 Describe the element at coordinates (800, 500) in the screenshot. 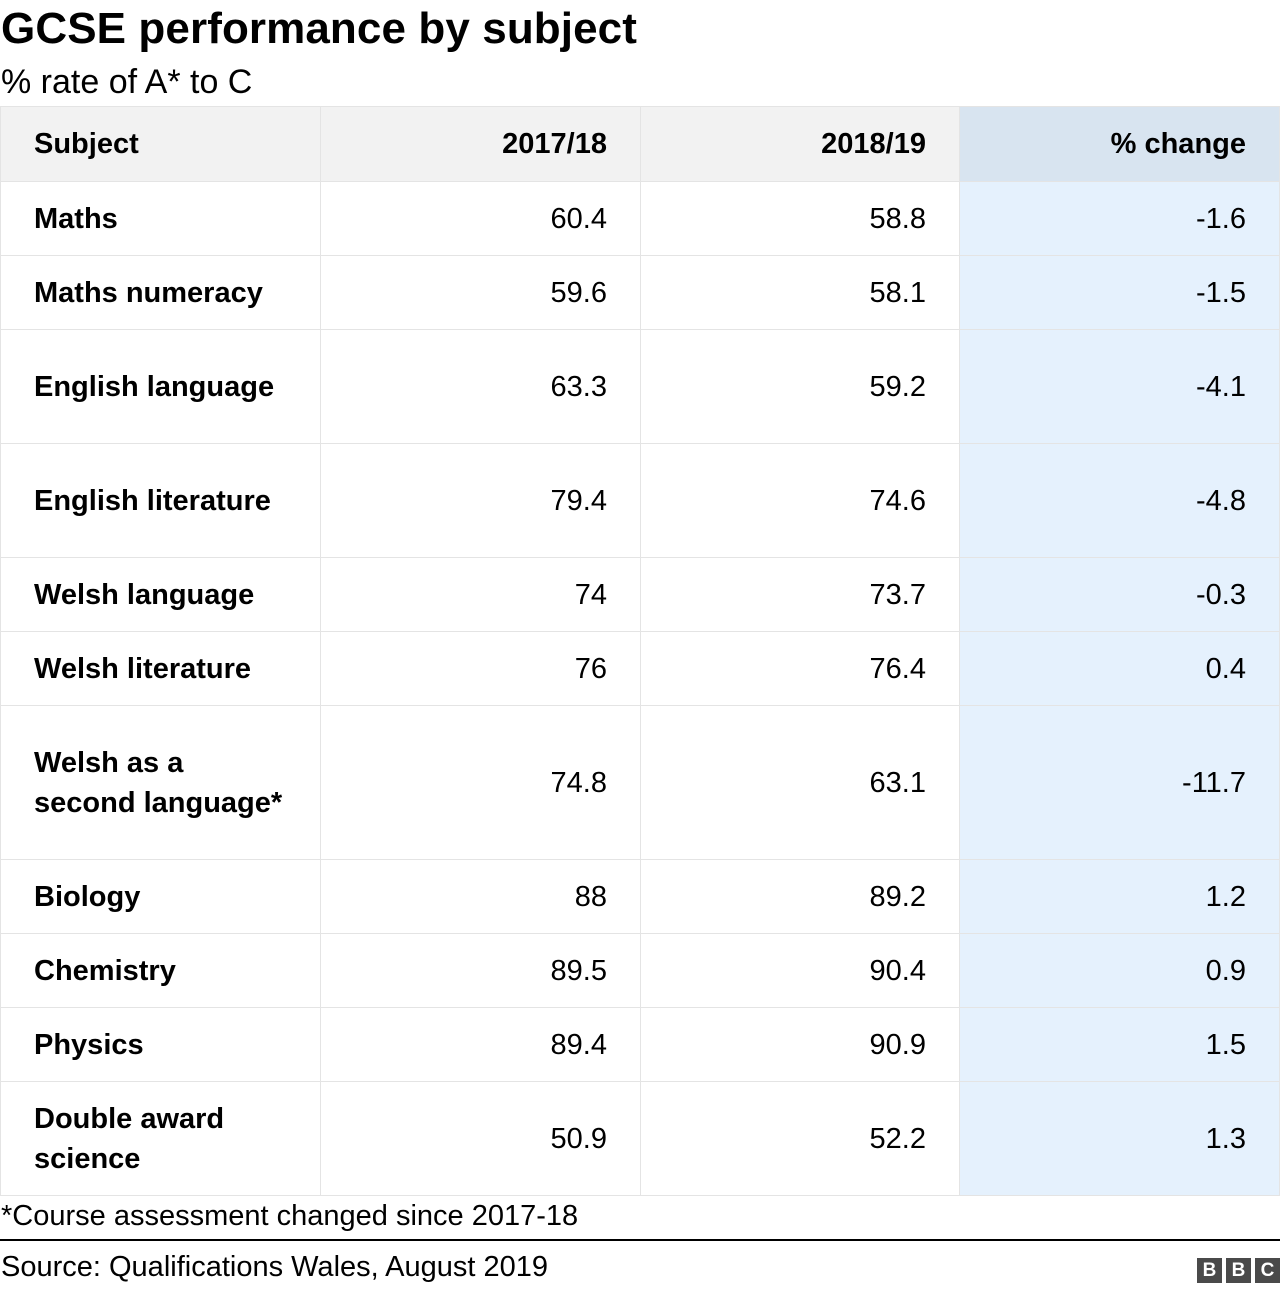

I see `value-2018-19-cell: 74.6` at that location.